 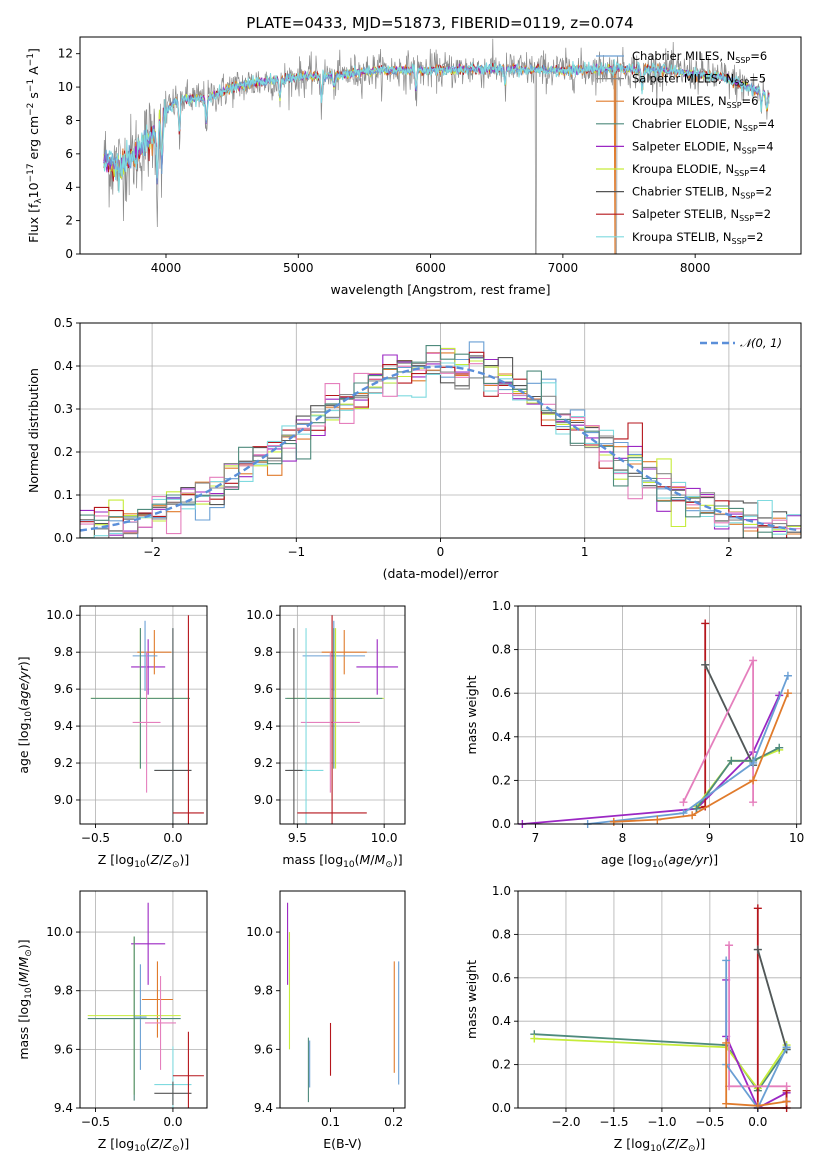 I want to click on mass_vs_ebv-panel: 0.1 0.2 9.4 9.6 9.8 10.0 E(B-V), so click(x=326, y=1020).